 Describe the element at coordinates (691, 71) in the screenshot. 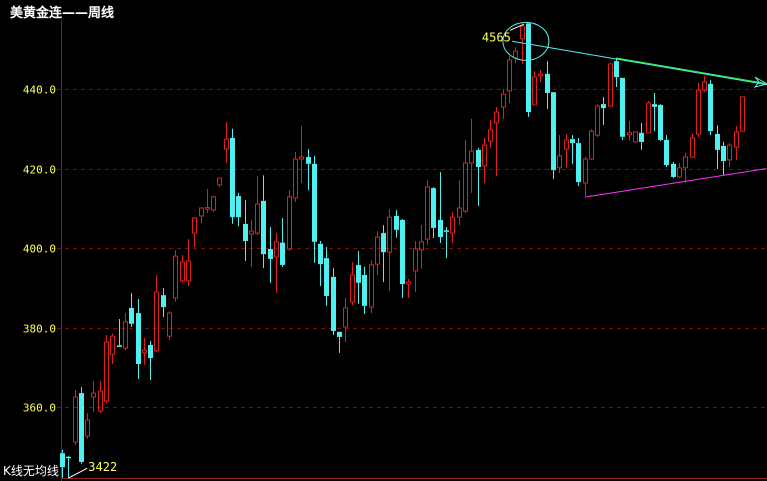

I see `resistance-highlight-line` at that location.